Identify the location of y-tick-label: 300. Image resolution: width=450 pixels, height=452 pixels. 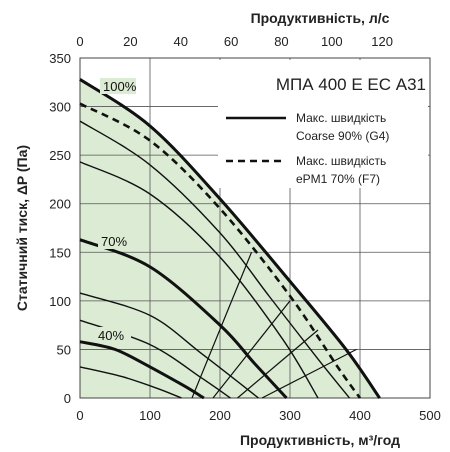
(60, 107).